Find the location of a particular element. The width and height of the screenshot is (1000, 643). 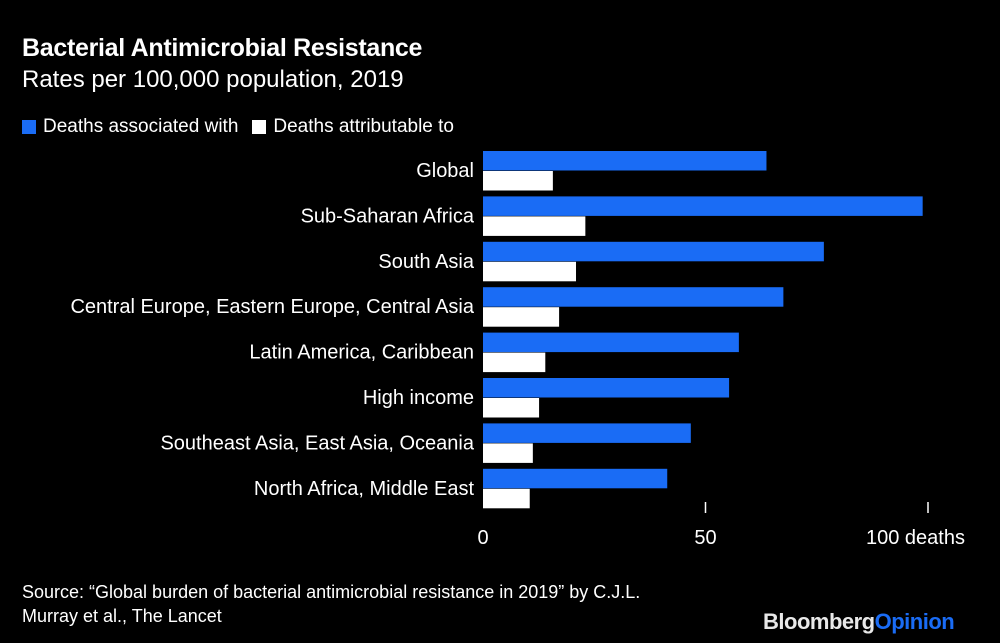

legend-item-associated: Deaths associated with is located at coordinates (130, 127).